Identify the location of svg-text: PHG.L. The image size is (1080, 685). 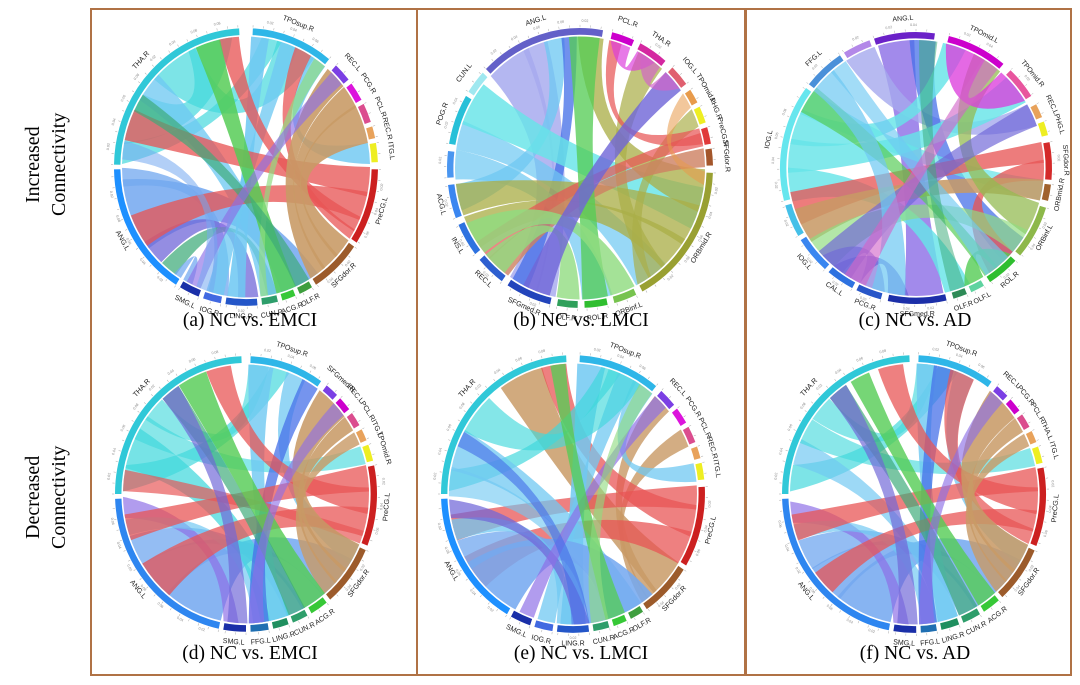
(1059, 124).